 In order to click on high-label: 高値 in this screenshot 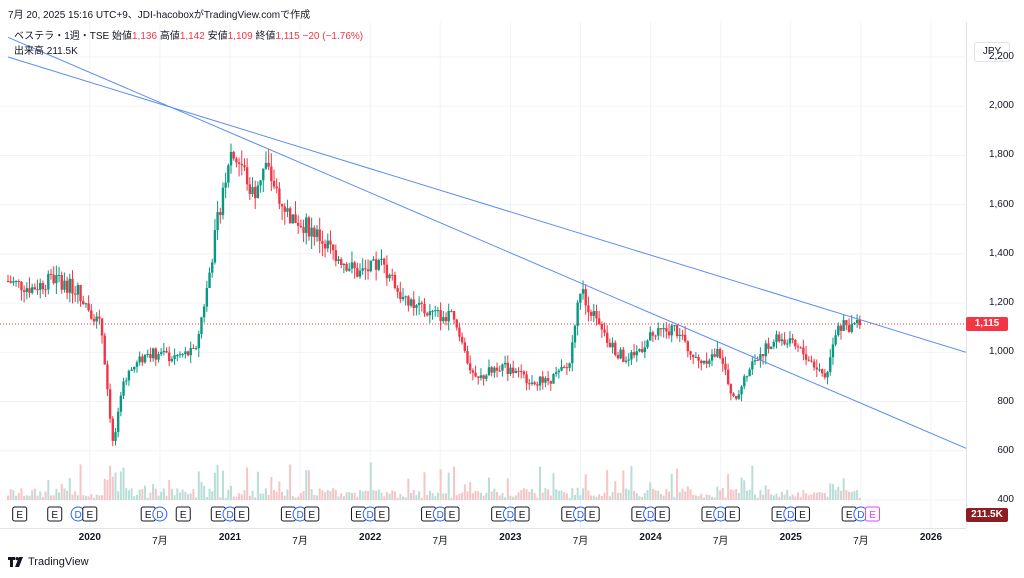, I will do `click(169, 36)`.